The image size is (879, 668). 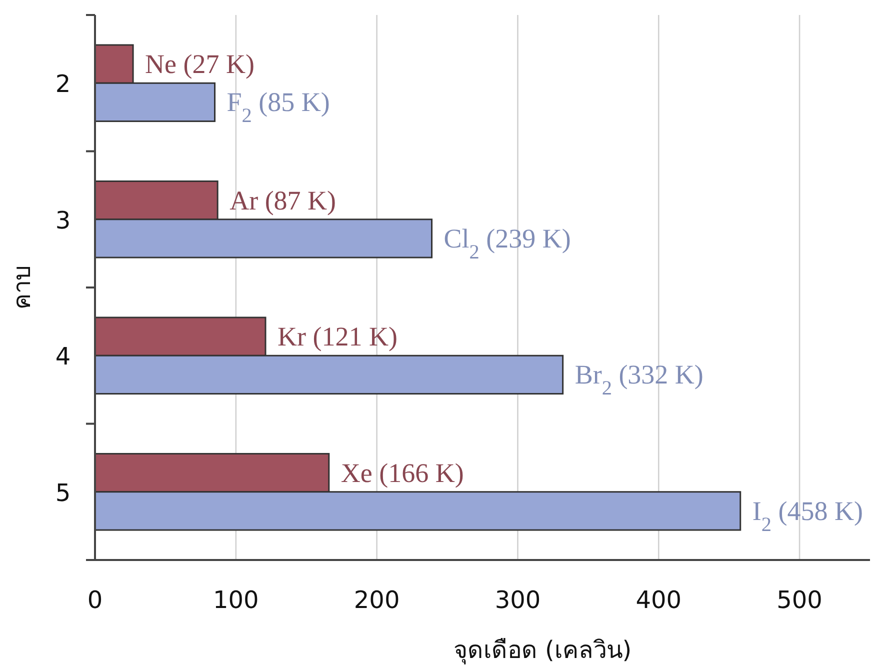 What do you see at coordinates (542, 650) in the screenshot?
I see `x-axis-title: จุดเดือด (เคลวิน)` at bounding box center [542, 650].